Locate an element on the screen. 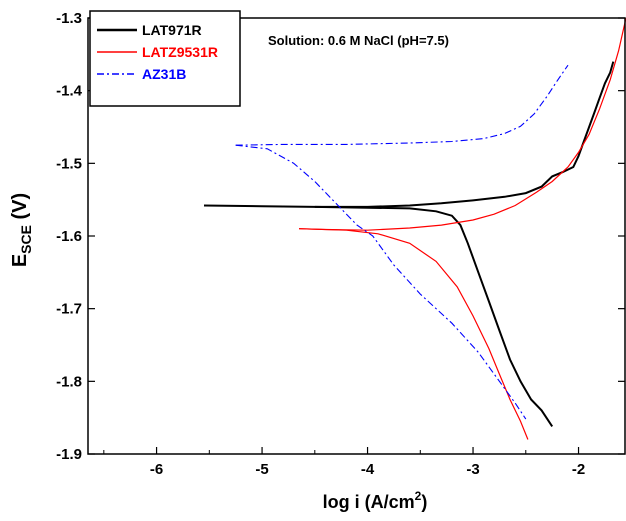  y-axis-title: ESCE (V) is located at coordinates (21, 230).